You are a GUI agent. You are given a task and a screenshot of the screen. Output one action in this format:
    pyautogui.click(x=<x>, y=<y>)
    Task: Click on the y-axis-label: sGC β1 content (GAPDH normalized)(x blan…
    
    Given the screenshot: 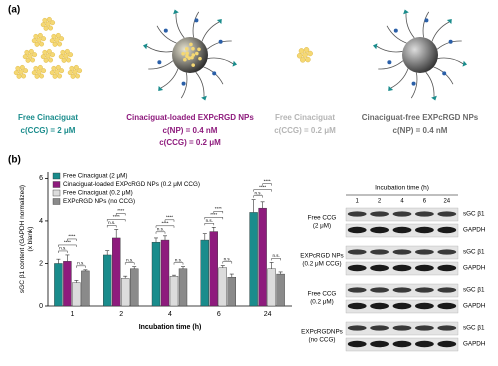 What is the action you would take?
    pyautogui.click(x=26, y=239)
    